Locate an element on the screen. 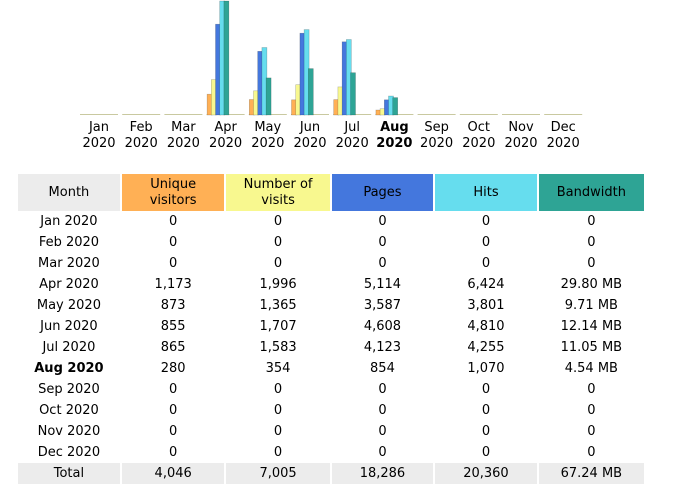  bandwidth-column-header: Bandwidth is located at coordinates (591, 192).